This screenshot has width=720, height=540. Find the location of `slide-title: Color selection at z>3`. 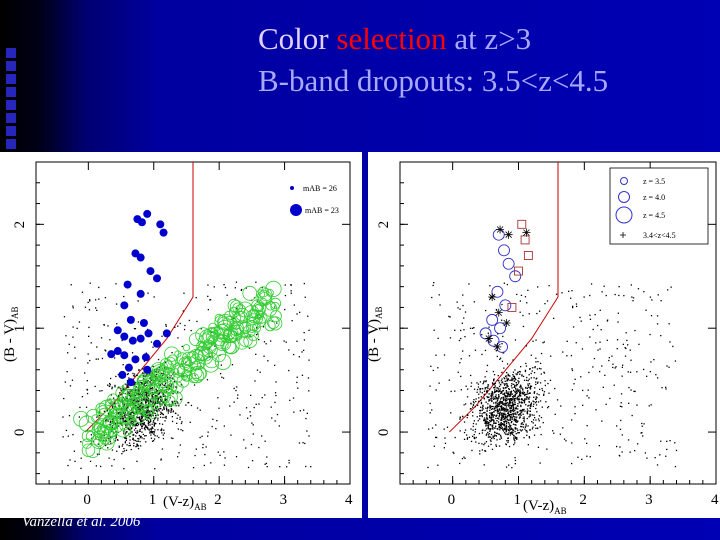

slide-title: Color selection at z>3 is located at coordinates (394, 39).